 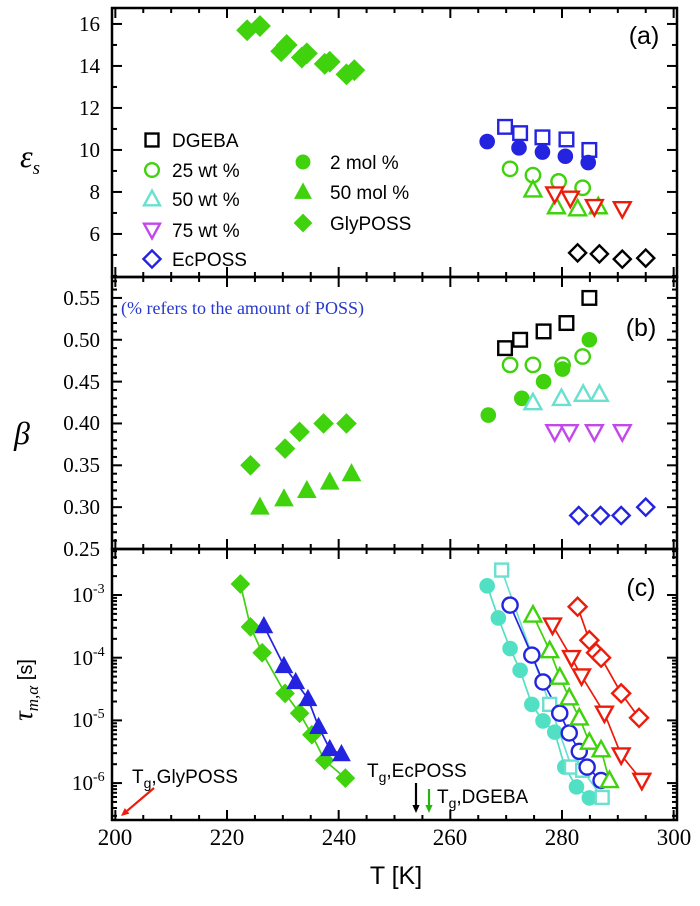 What do you see at coordinates (89, 108) in the screenshot?
I see `y-tick-label: 12` at bounding box center [89, 108].